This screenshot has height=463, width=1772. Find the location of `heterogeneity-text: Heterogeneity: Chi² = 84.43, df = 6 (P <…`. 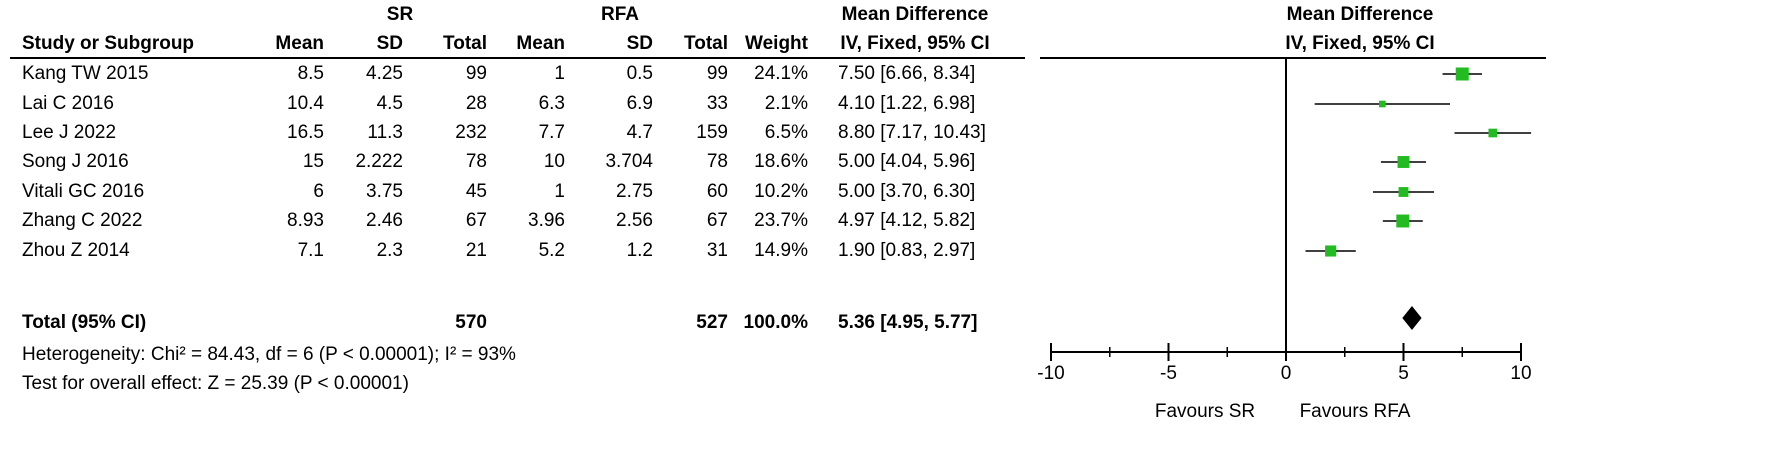

heterogeneity-text: Heterogeneity: Chi² = 84.43, df = 6 (P <… is located at coordinates (269, 354).